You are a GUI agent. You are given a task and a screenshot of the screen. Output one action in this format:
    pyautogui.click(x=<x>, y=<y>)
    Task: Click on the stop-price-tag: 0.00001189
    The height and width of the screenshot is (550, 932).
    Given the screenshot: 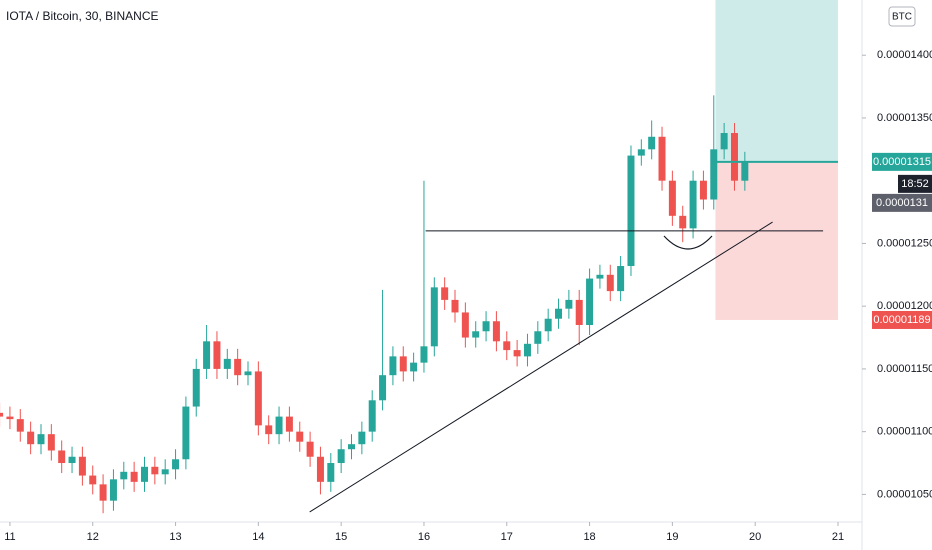 What is the action you would take?
    pyautogui.click(x=901, y=320)
    